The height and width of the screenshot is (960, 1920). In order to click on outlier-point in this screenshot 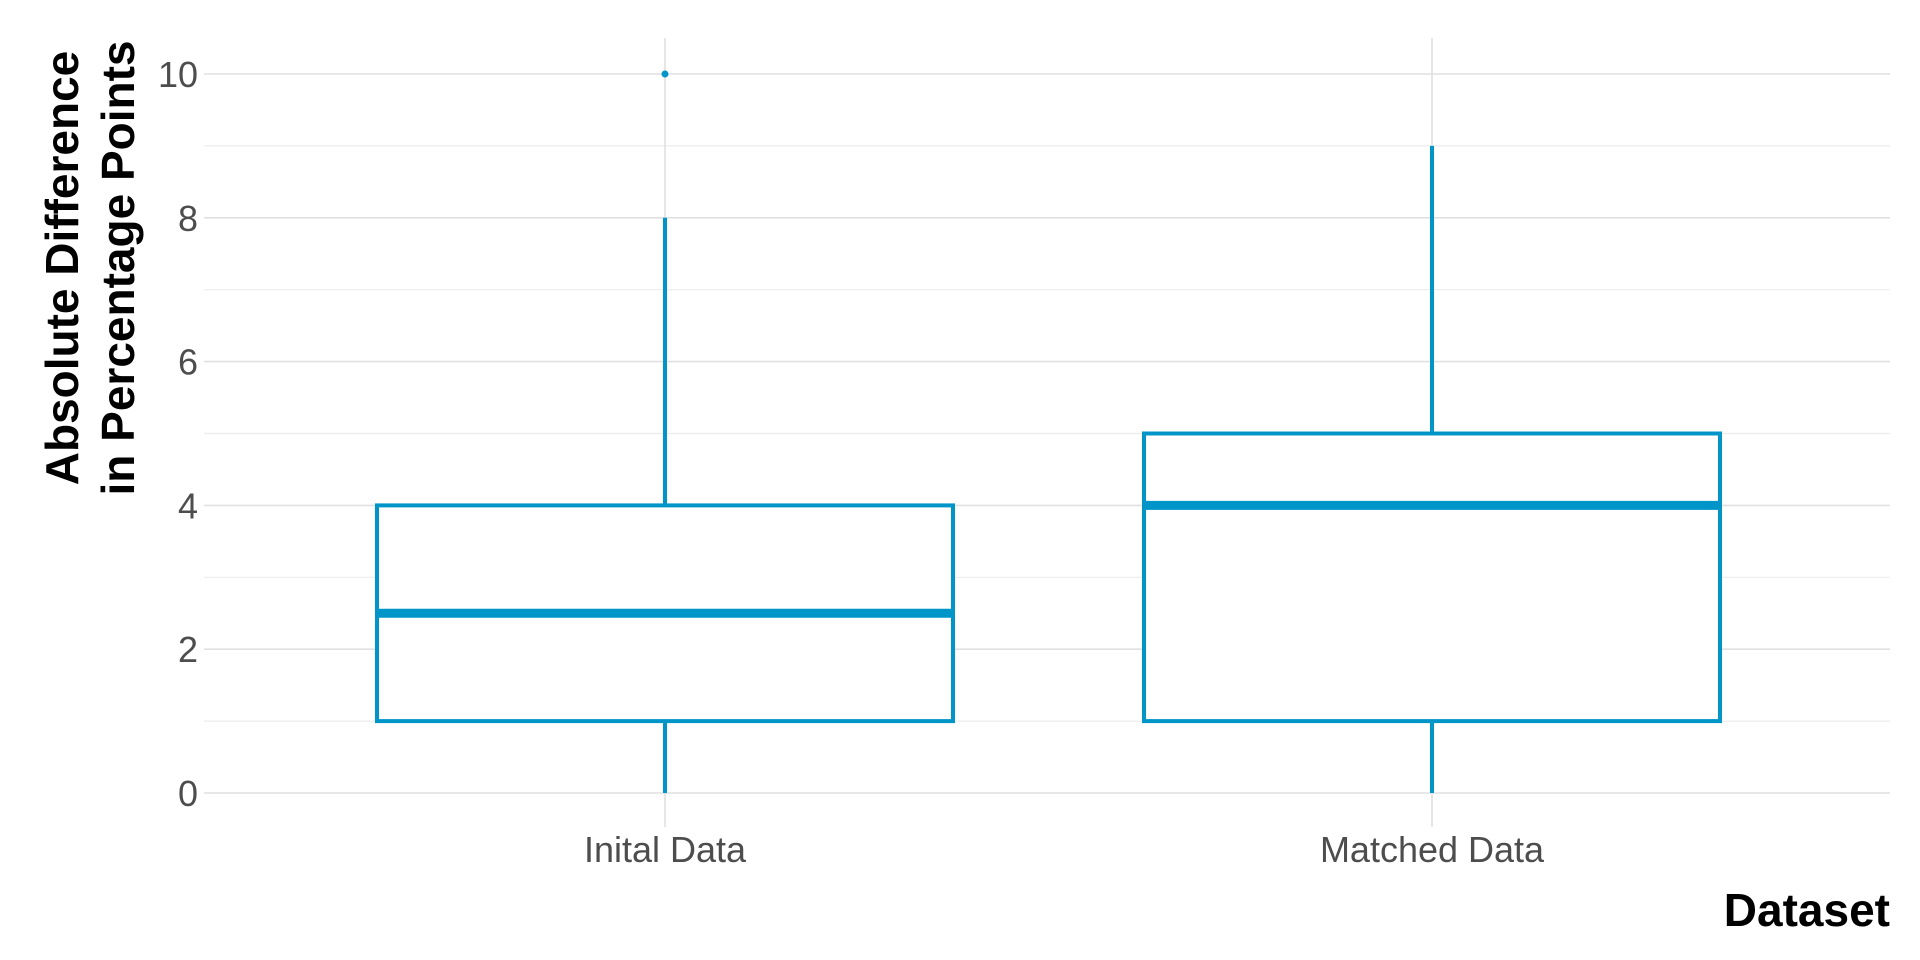, I will do `click(665, 74)`.